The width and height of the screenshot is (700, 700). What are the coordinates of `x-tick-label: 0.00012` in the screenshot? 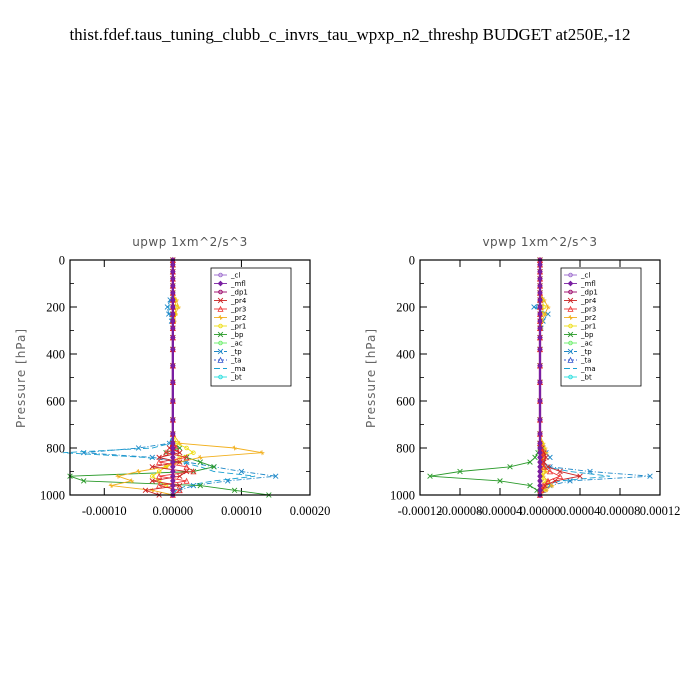 It's located at (660, 511).